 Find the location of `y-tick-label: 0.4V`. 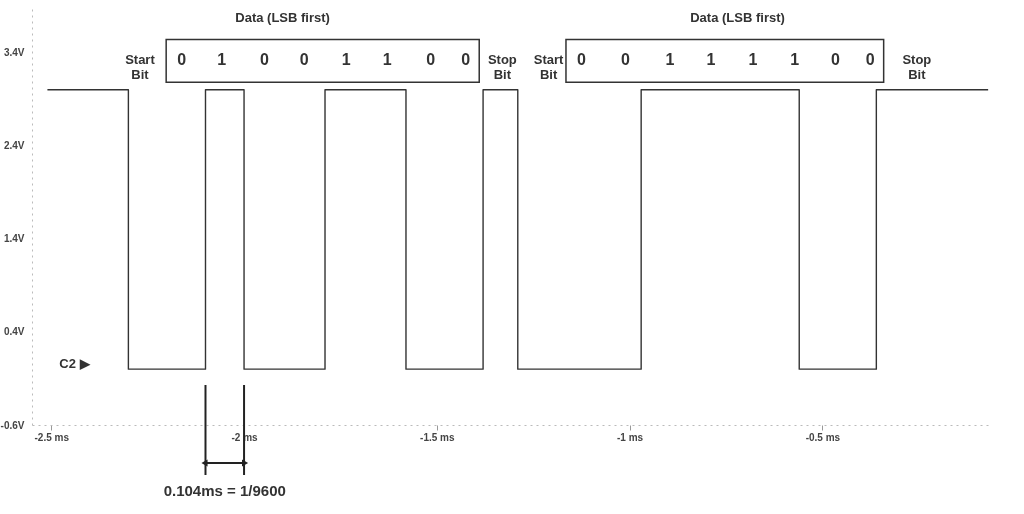

y-tick-label: 0.4V is located at coordinates (14, 332).